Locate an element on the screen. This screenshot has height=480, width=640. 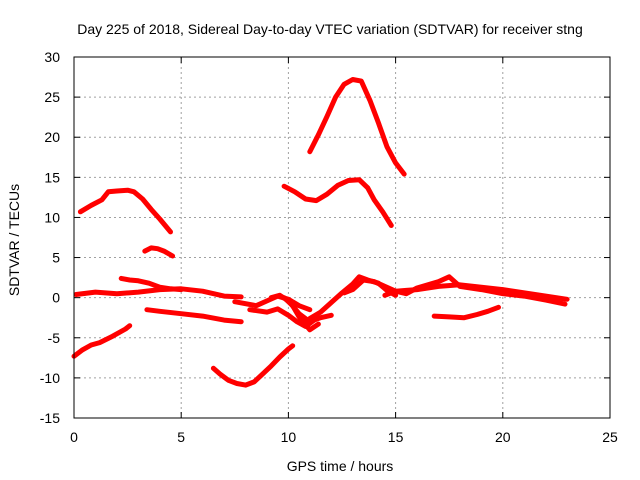
x-tick-label: 10 is located at coordinates (289, 437).